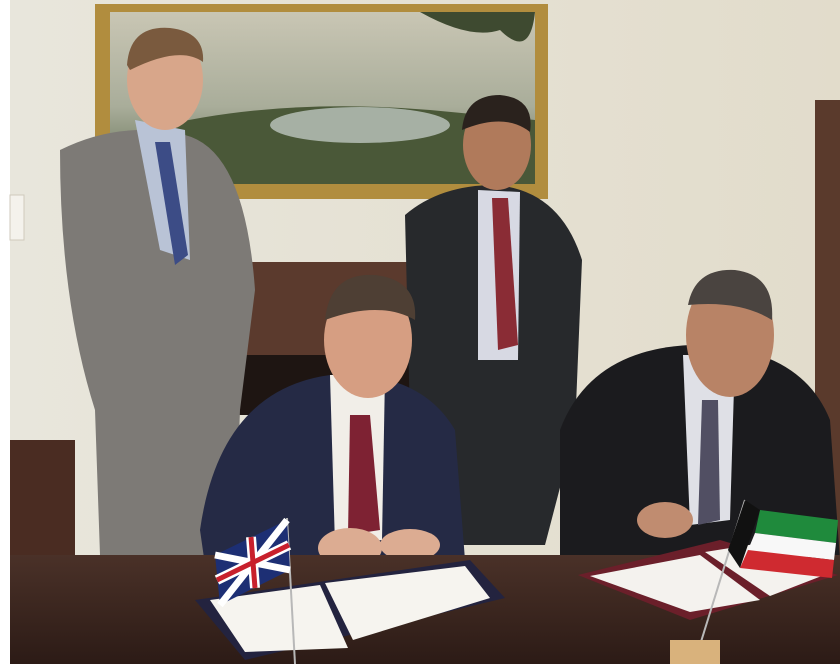 The height and width of the screenshot is (664, 840). What do you see at coordinates (787, 564) in the screenshot?
I see `flag-kw-red` at bounding box center [787, 564].